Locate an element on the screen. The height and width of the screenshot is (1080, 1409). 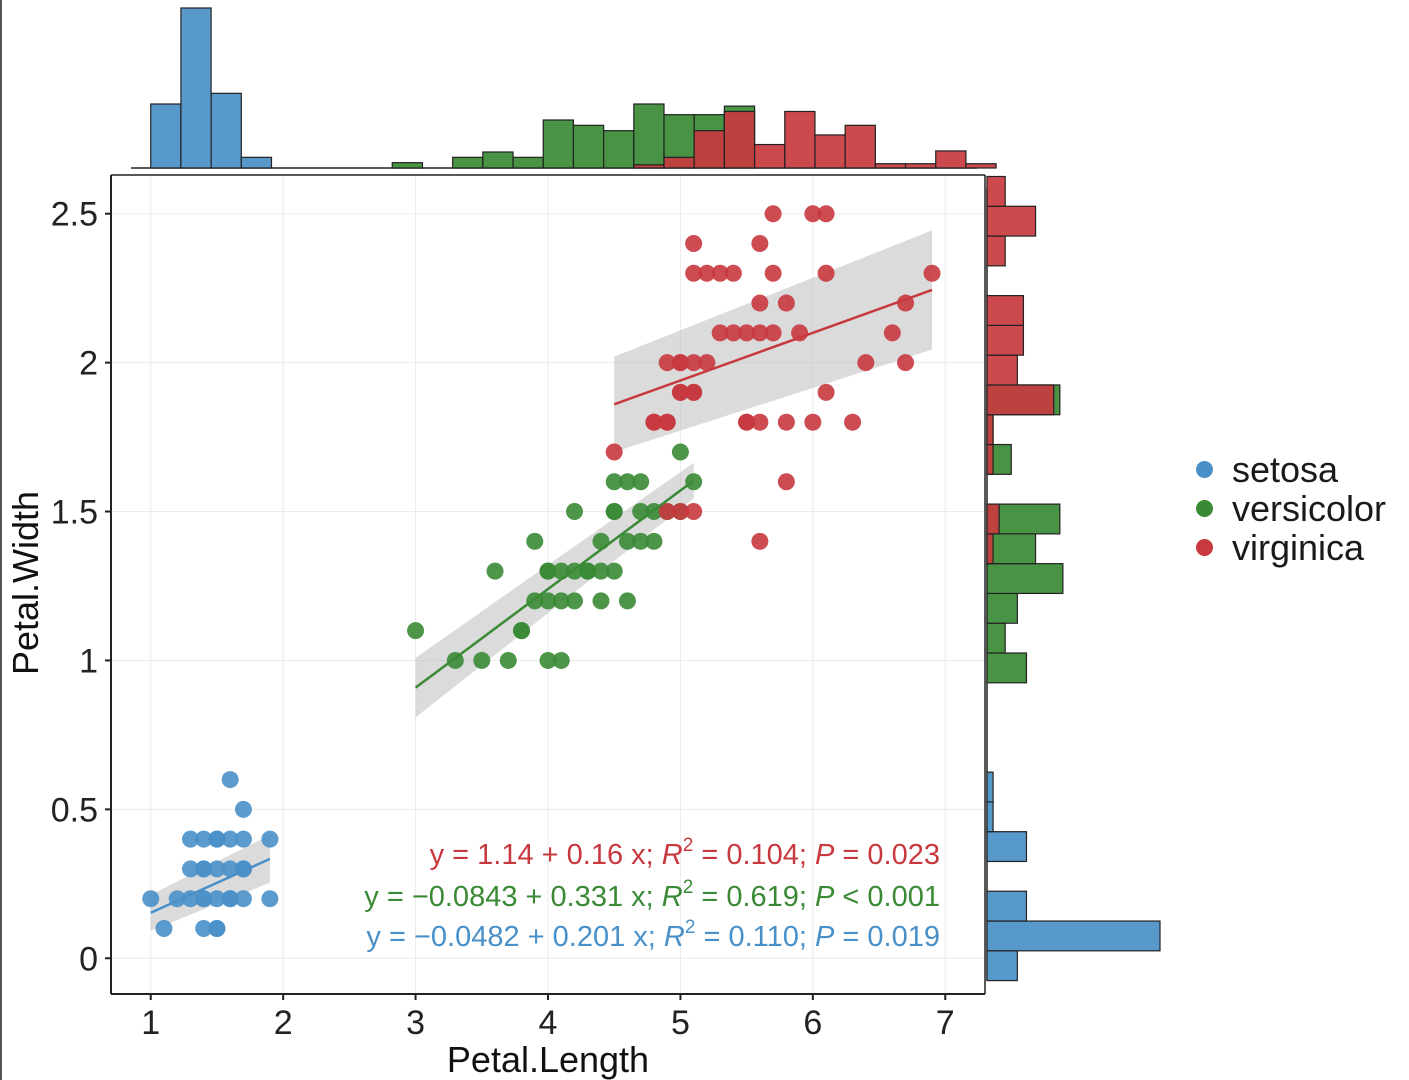
legend: setosa versicolor virginica is located at coordinates (1291, 508).